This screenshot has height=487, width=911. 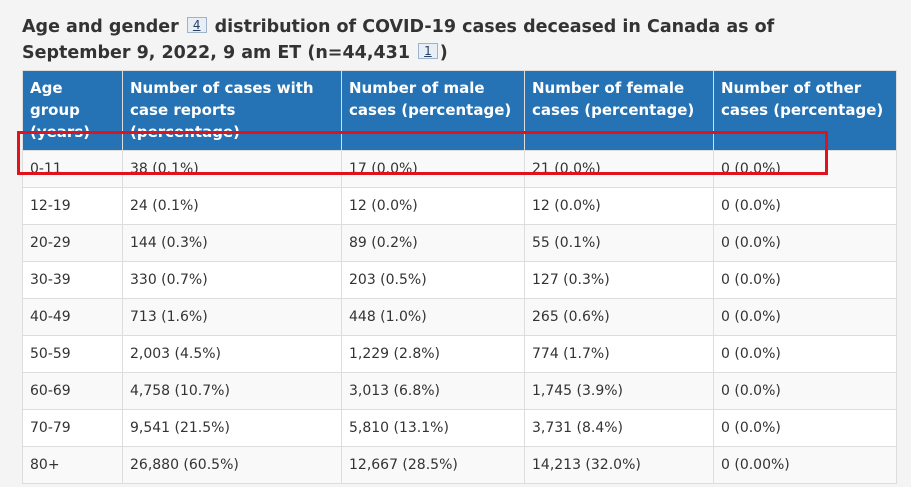 What do you see at coordinates (72, 169) in the screenshot?
I see `age-group-cell: 0-11` at bounding box center [72, 169].